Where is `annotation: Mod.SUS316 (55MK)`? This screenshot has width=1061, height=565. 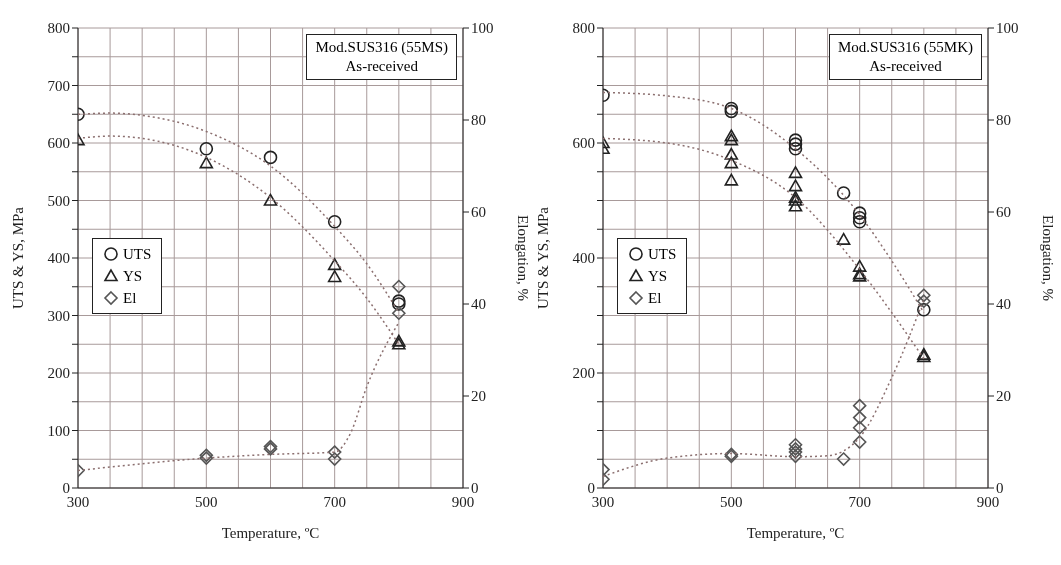
annotation: Mod.SUS316 (55MK) is located at coordinates (905, 47).